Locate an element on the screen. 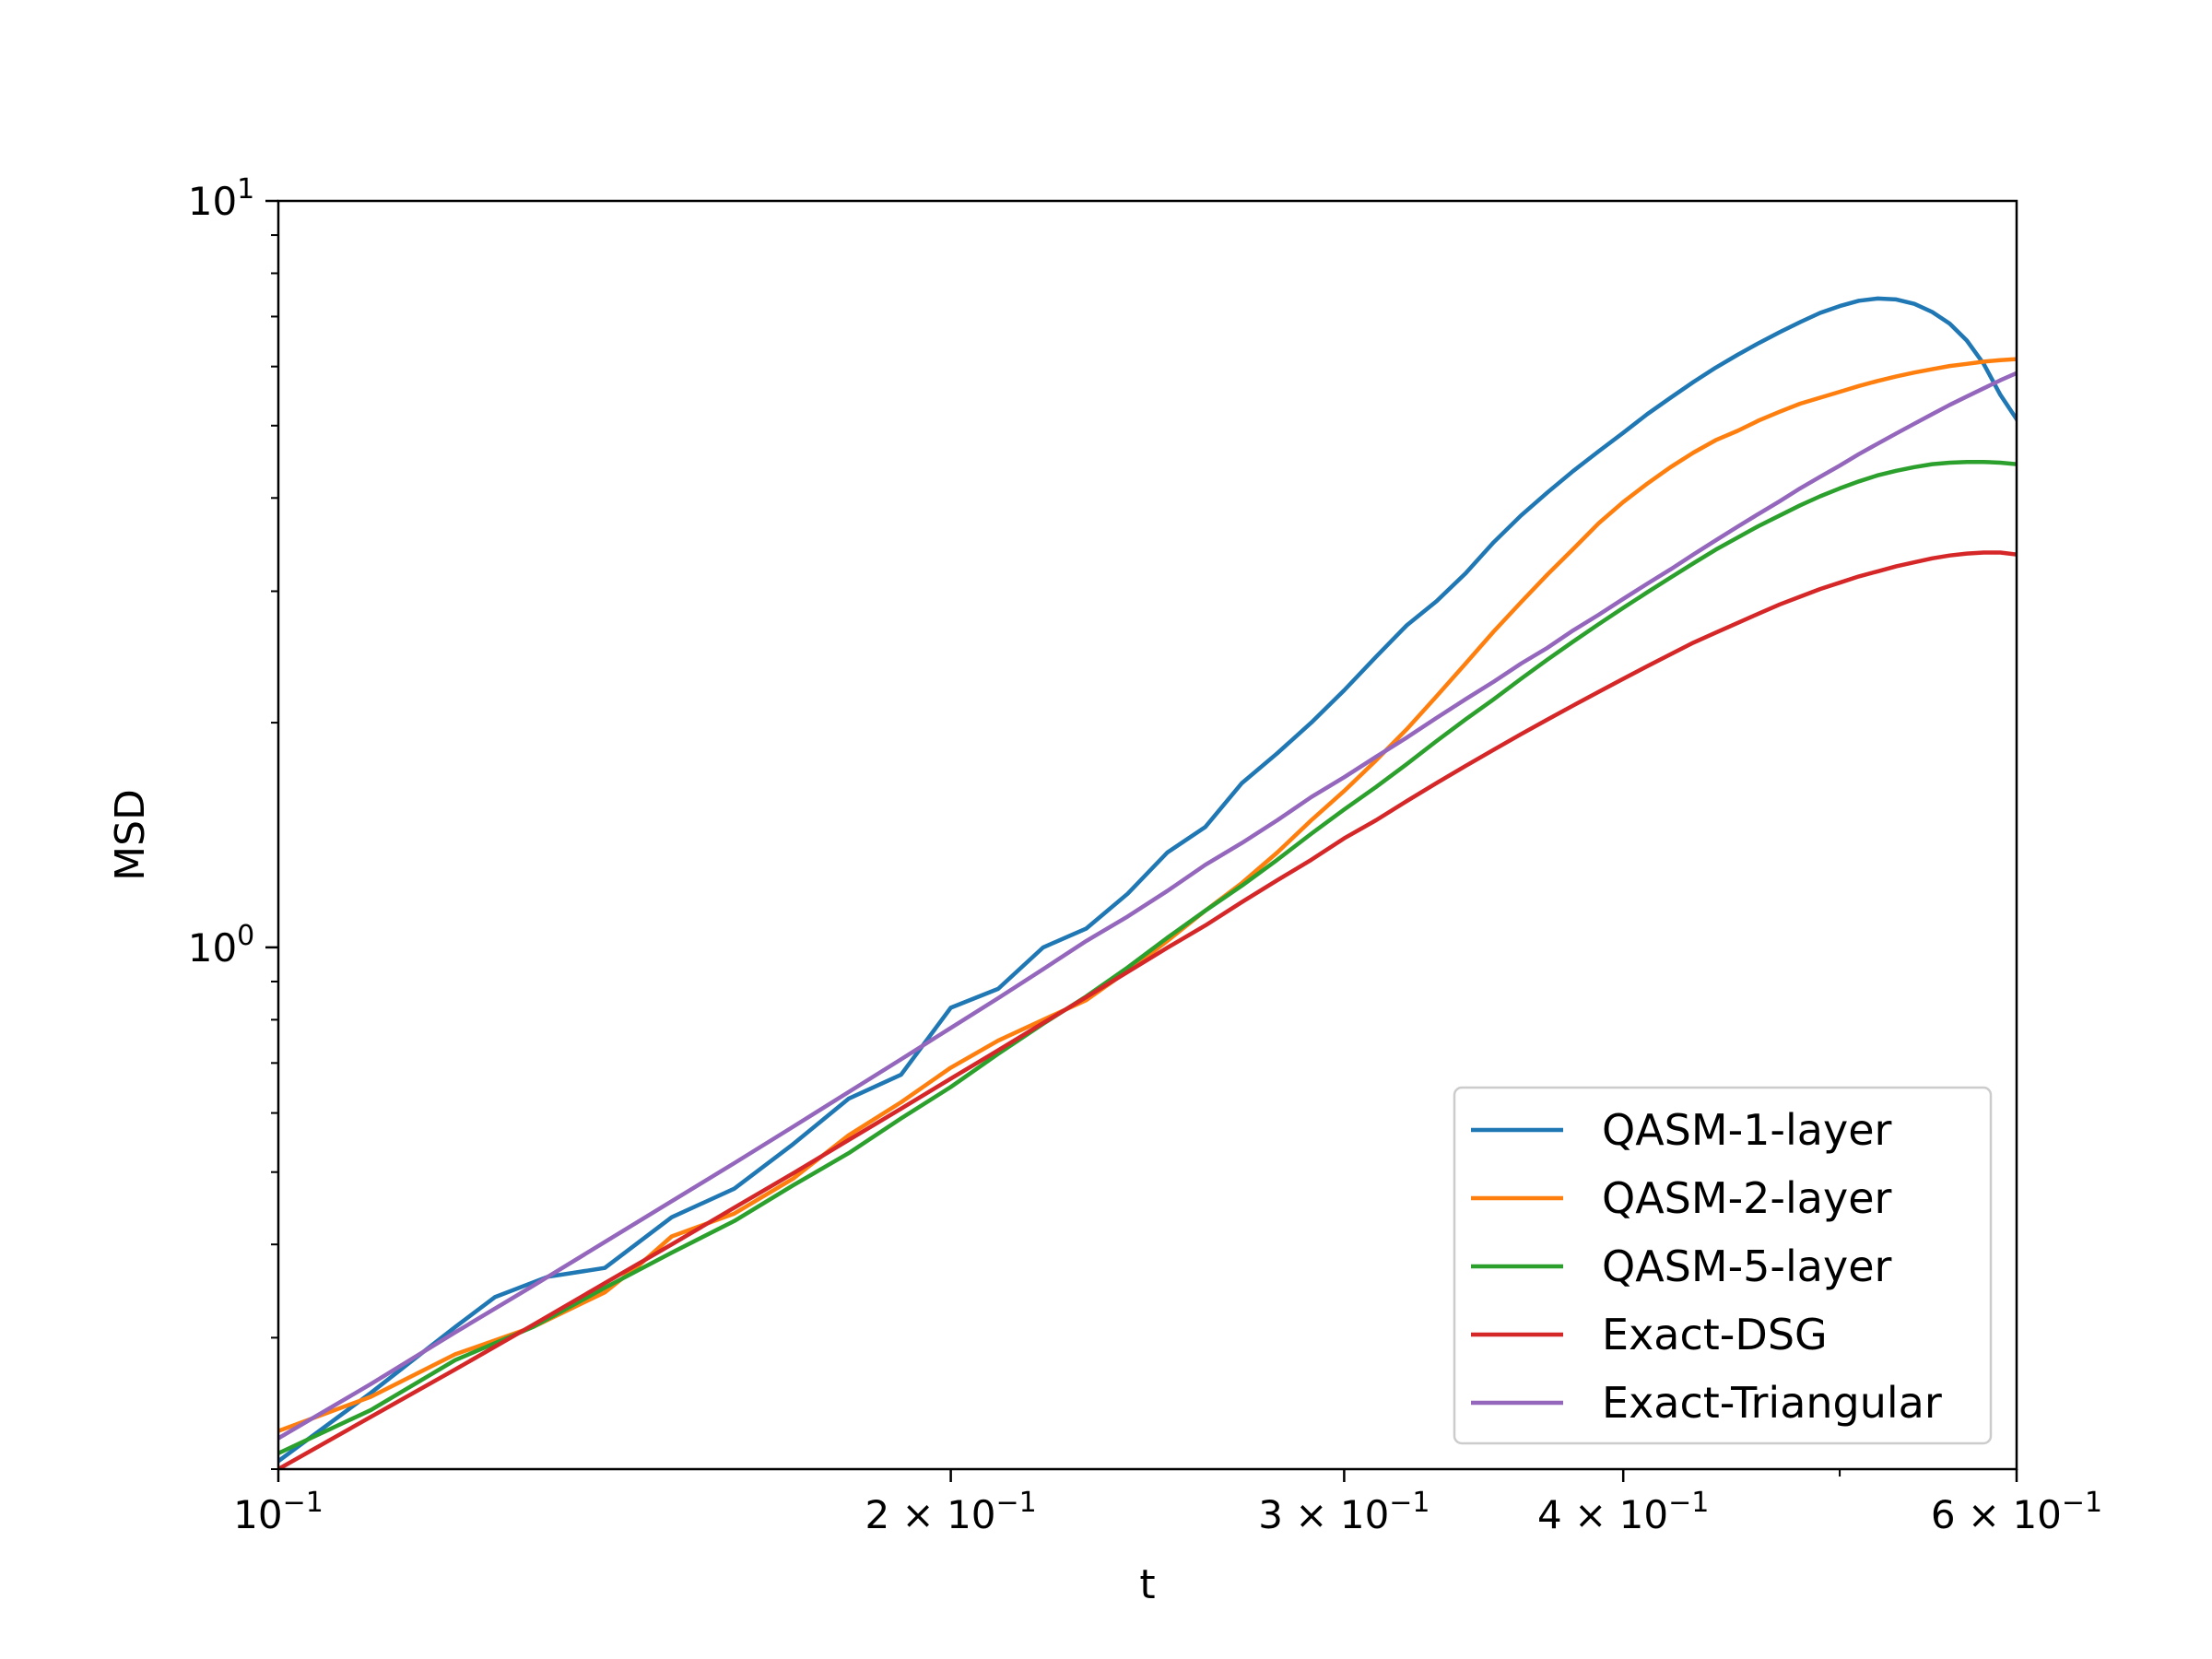  x-axis: 10−1 2 × 10−1 3 × 10−1 4 × 10−1 6 × 10−1 is located at coordinates (1167, 1503).